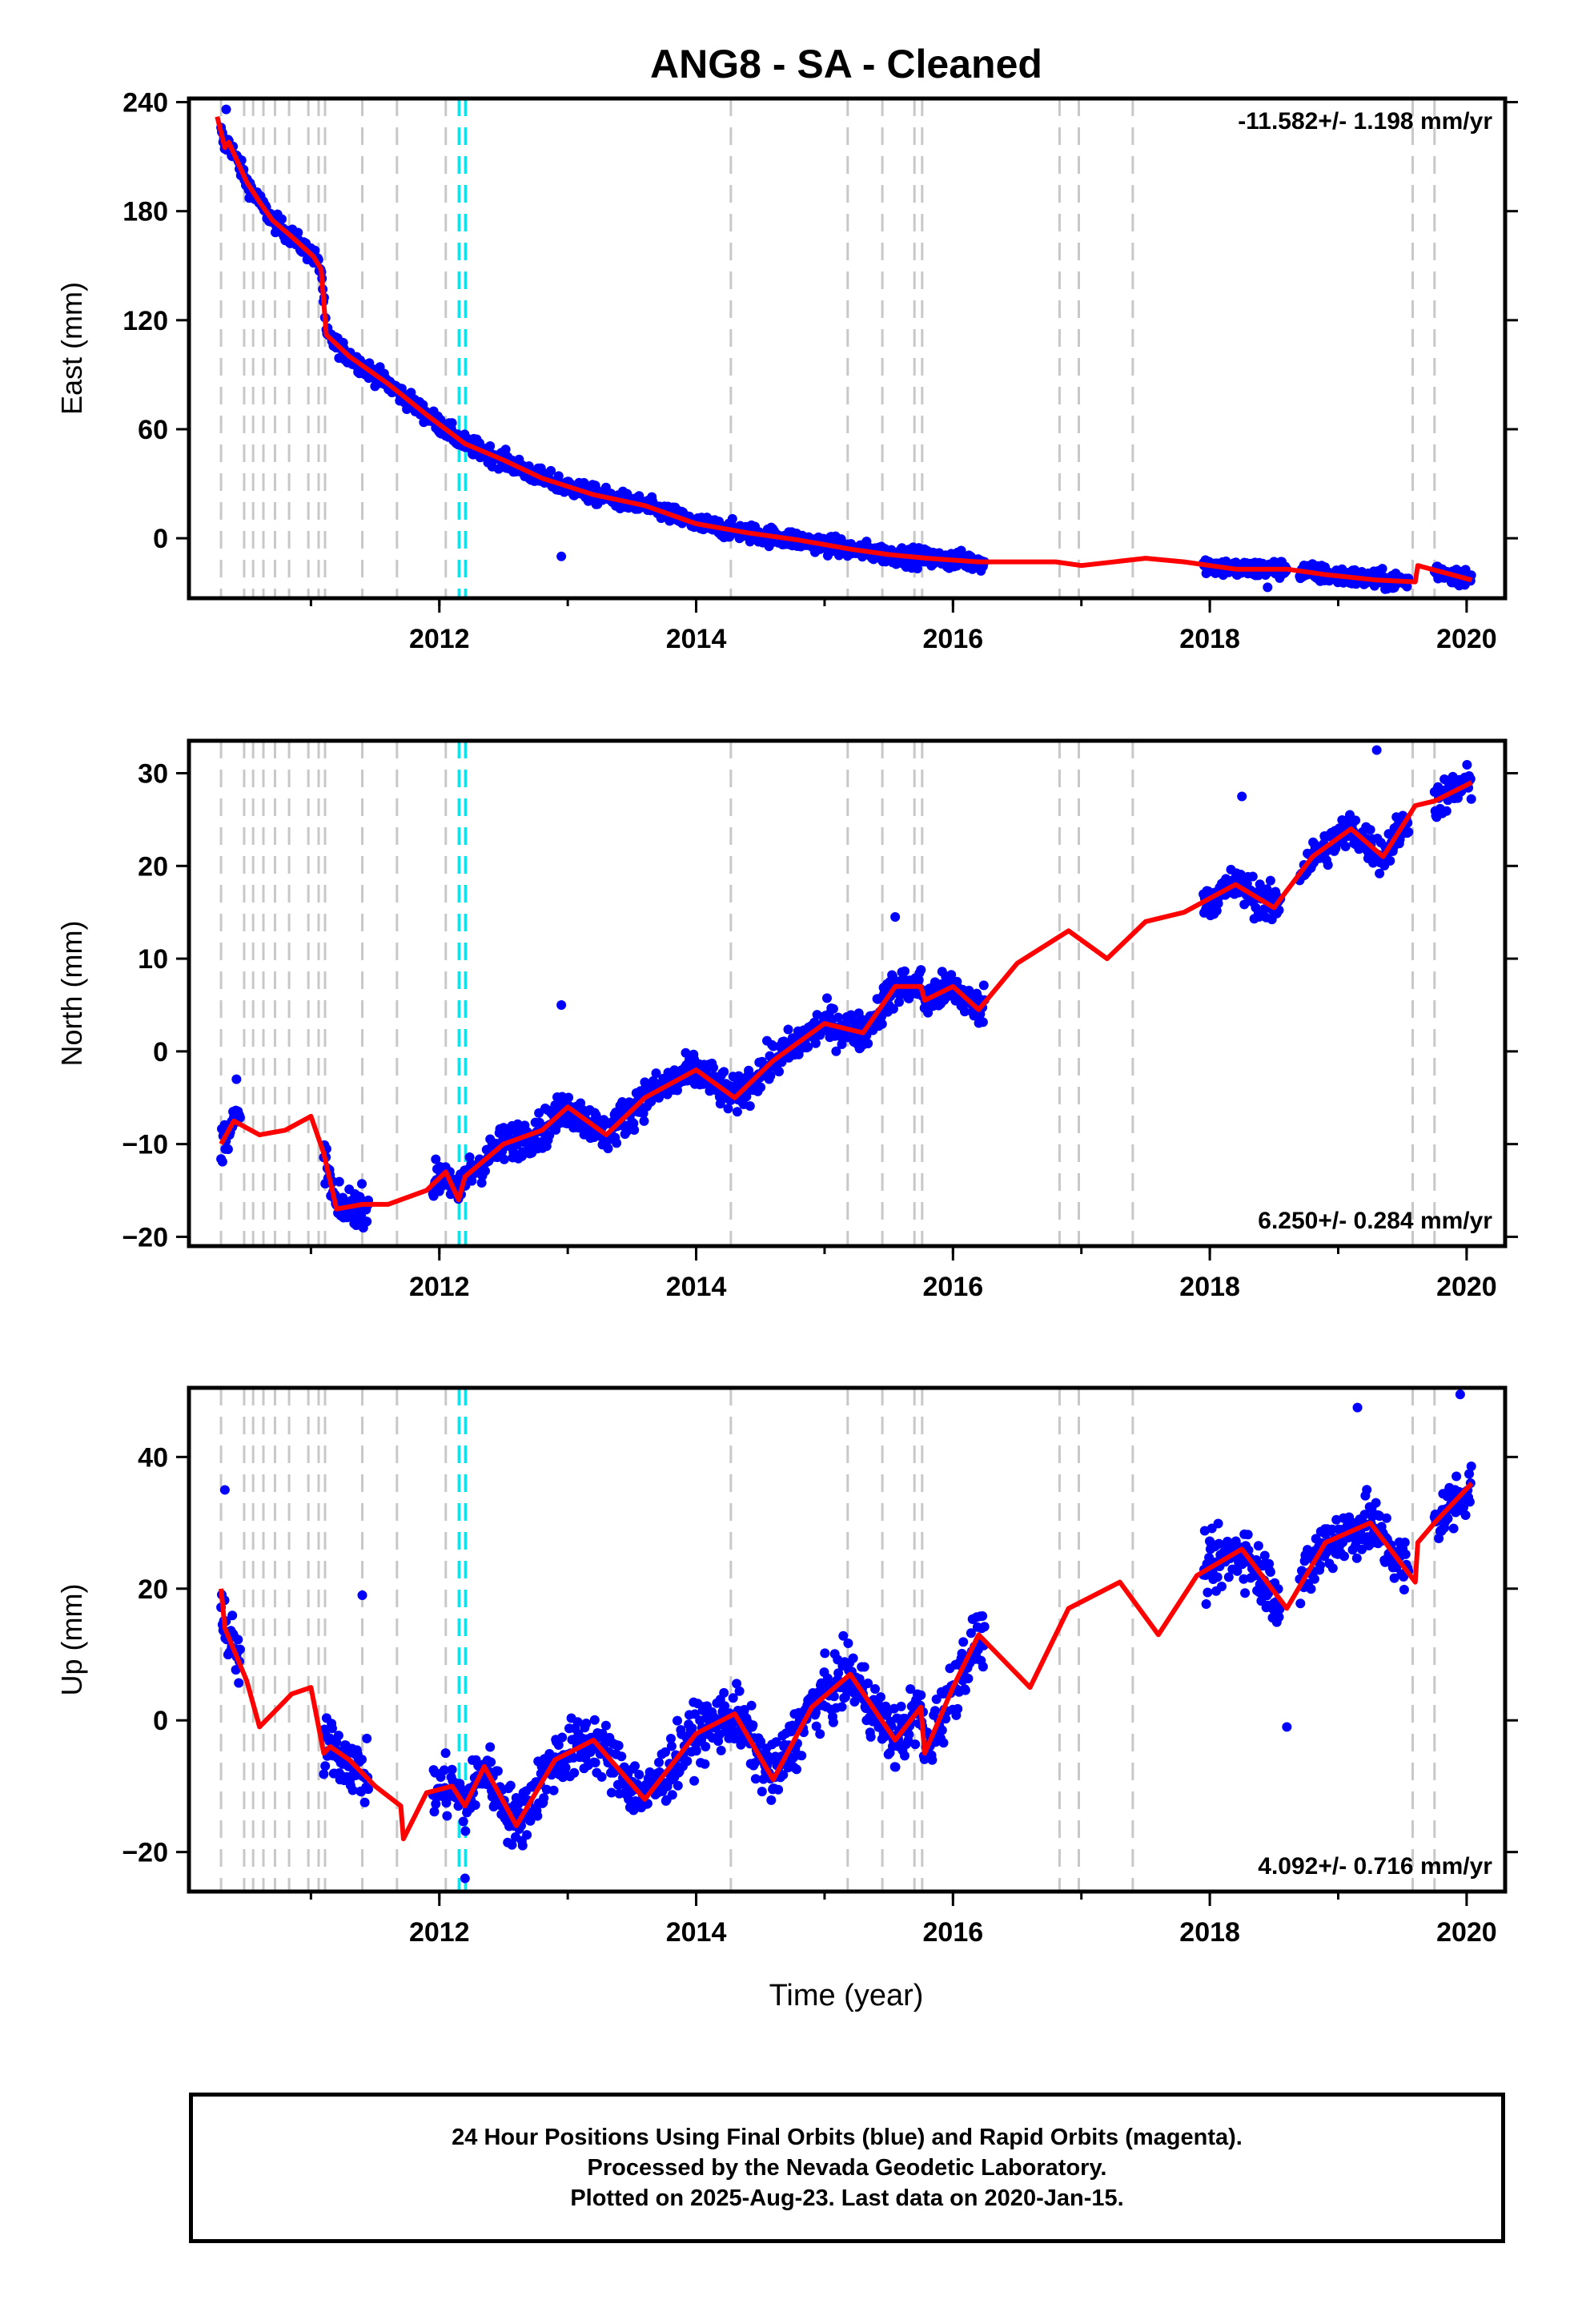 The width and height of the screenshot is (1582, 2324). What do you see at coordinates (1375, 1221) in the screenshot?
I see `velocity-label: 6.250+/- 0.284 mm/yr` at bounding box center [1375, 1221].